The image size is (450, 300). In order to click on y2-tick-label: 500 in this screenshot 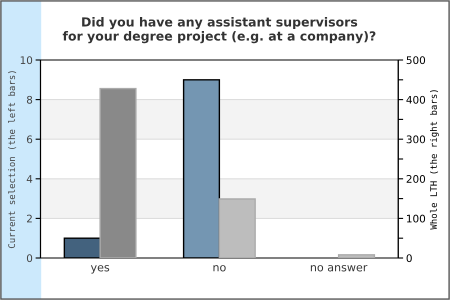, I will do `click(416, 60)`.